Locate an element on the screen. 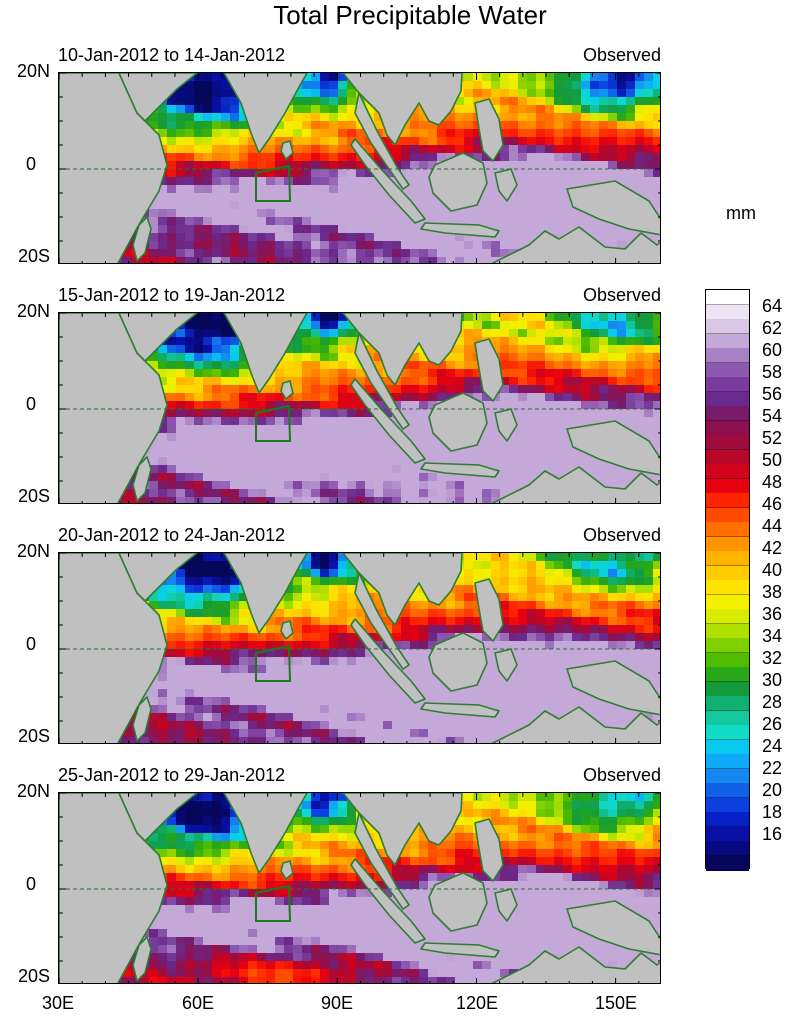  panel-2-date-range: 15-Jan-2012 to 19-Jan-2012 is located at coordinates (172, 295).